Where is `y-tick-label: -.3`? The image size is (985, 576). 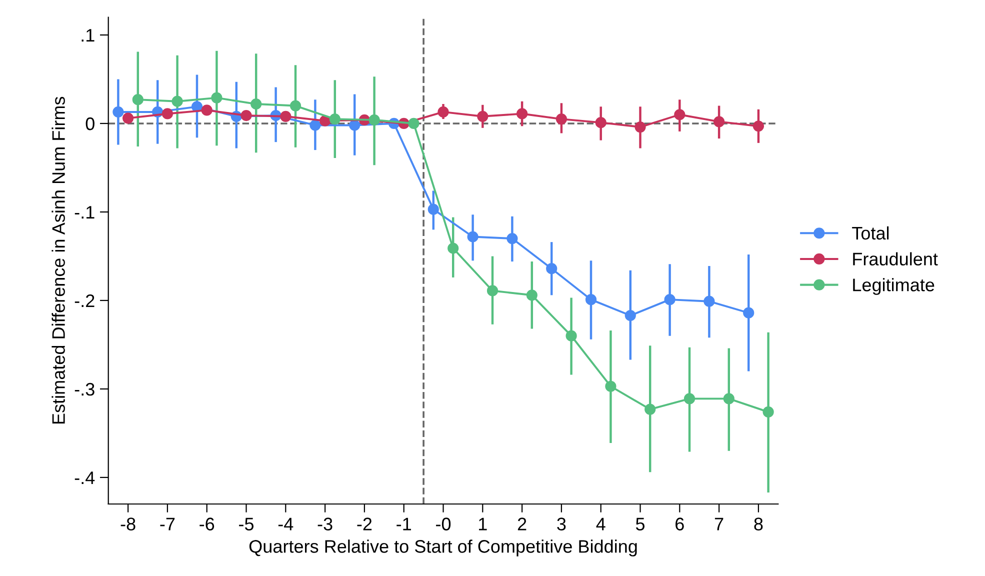 y-tick-label: -.3 is located at coordinates (84, 389).